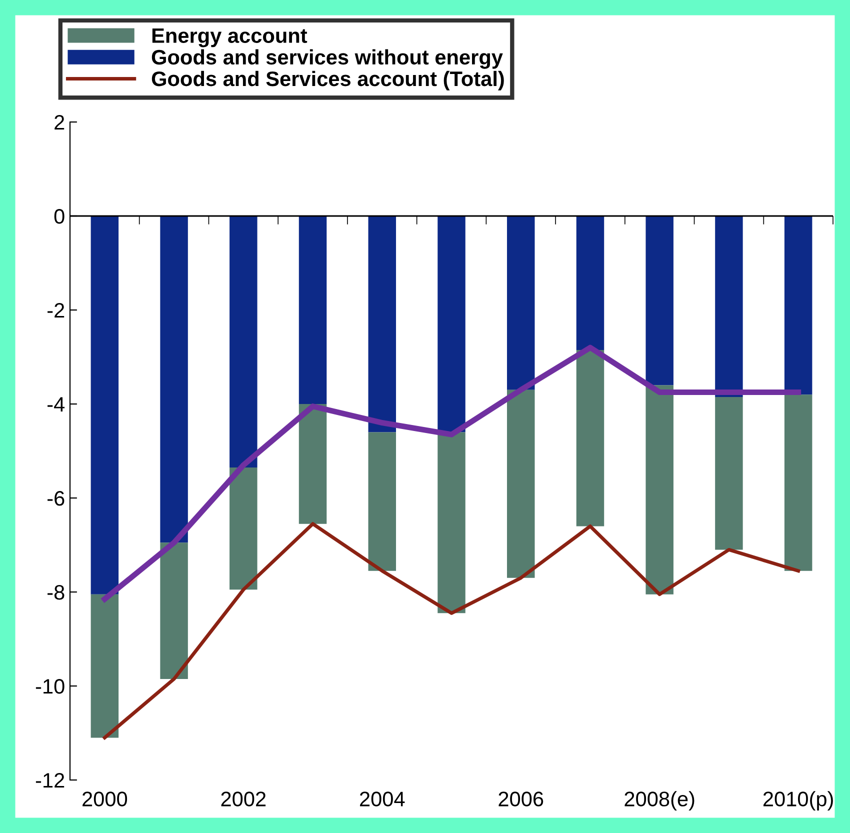 The height and width of the screenshot is (833, 850). What do you see at coordinates (59, 216) in the screenshot?
I see `y-tick-label: 0` at bounding box center [59, 216].